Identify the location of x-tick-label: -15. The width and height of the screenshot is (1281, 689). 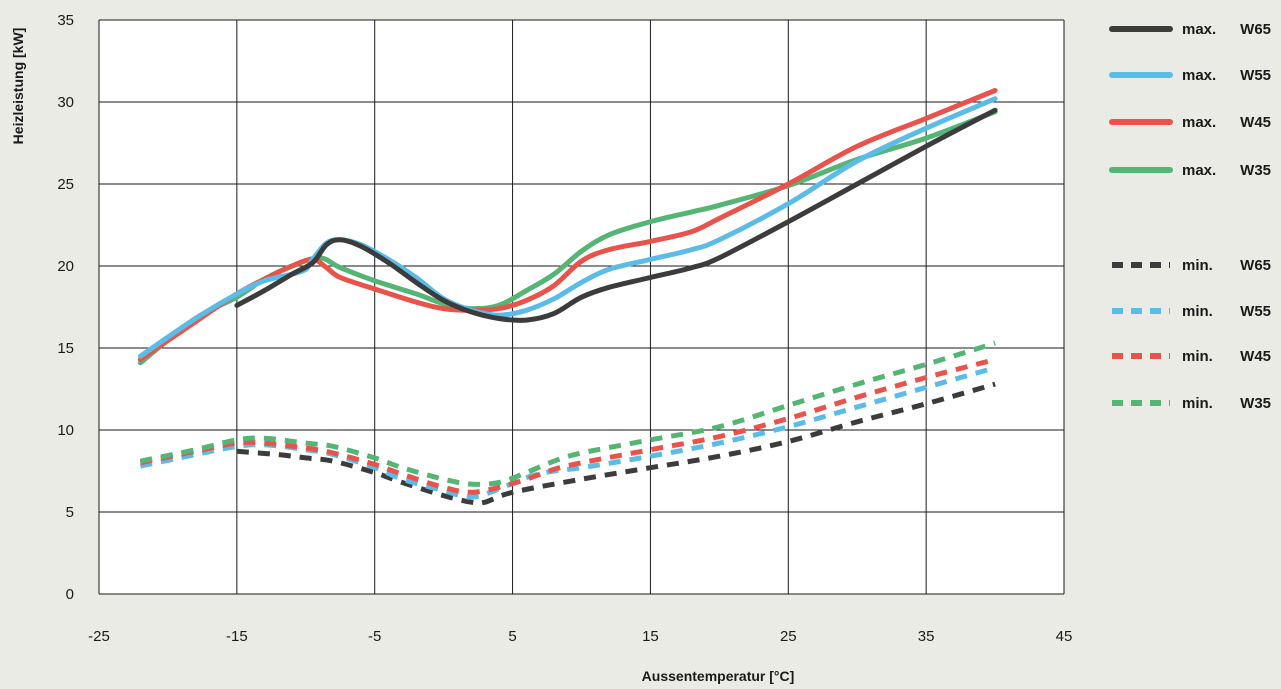
(237, 636).